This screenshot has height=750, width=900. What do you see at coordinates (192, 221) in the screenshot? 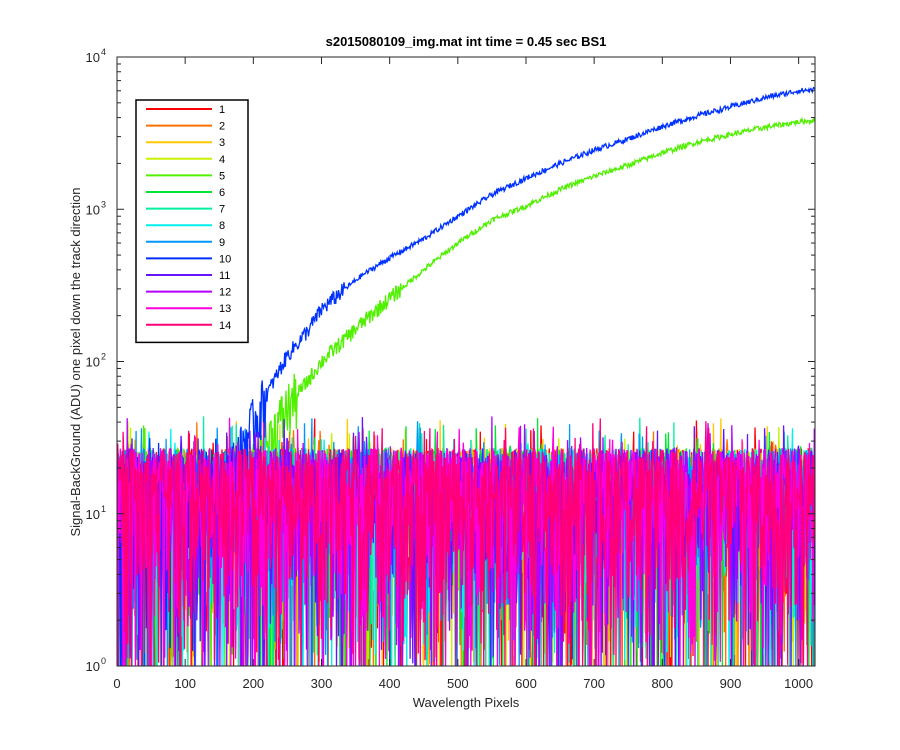
I see `legend-box` at bounding box center [192, 221].